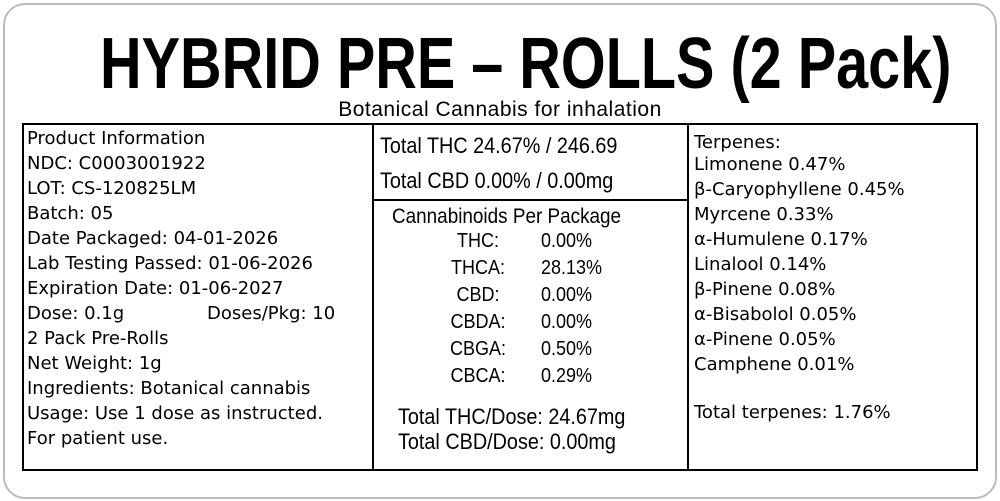 The height and width of the screenshot is (501, 1000). What do you see at coordinates (512, 416) in the screenshot?
I see `thc-per-dose: Total THC/Dose: 24.67mg` at bounding box center [512, 416].